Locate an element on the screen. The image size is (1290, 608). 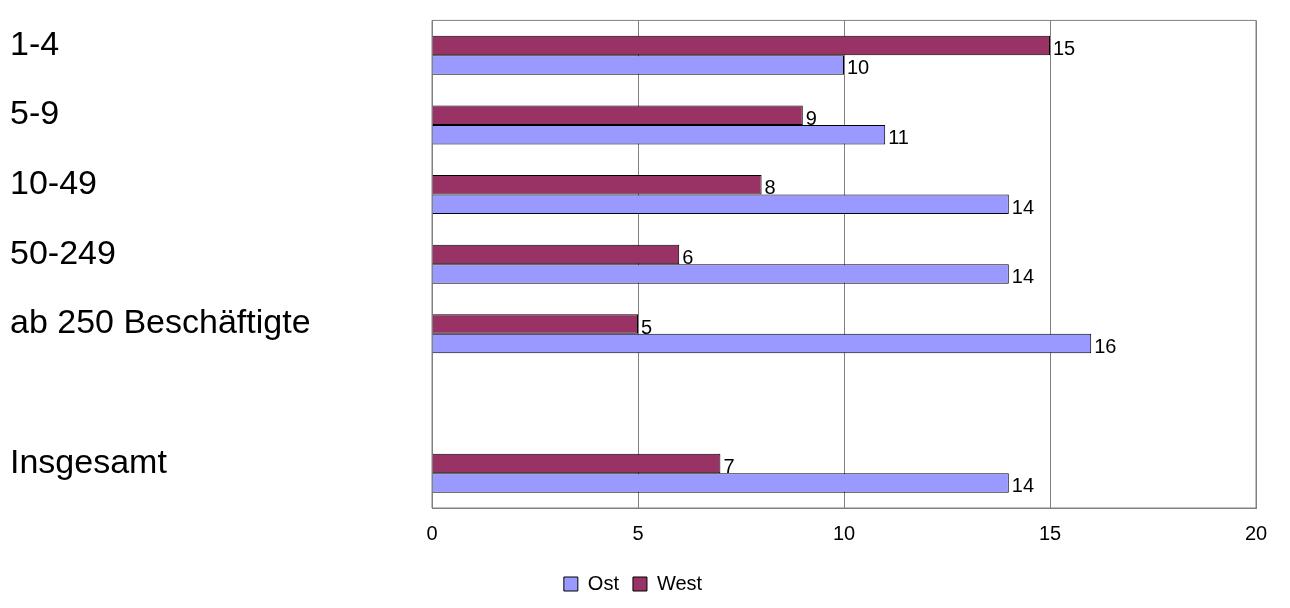
data-label: 7 is located at coordinates (729, 465).